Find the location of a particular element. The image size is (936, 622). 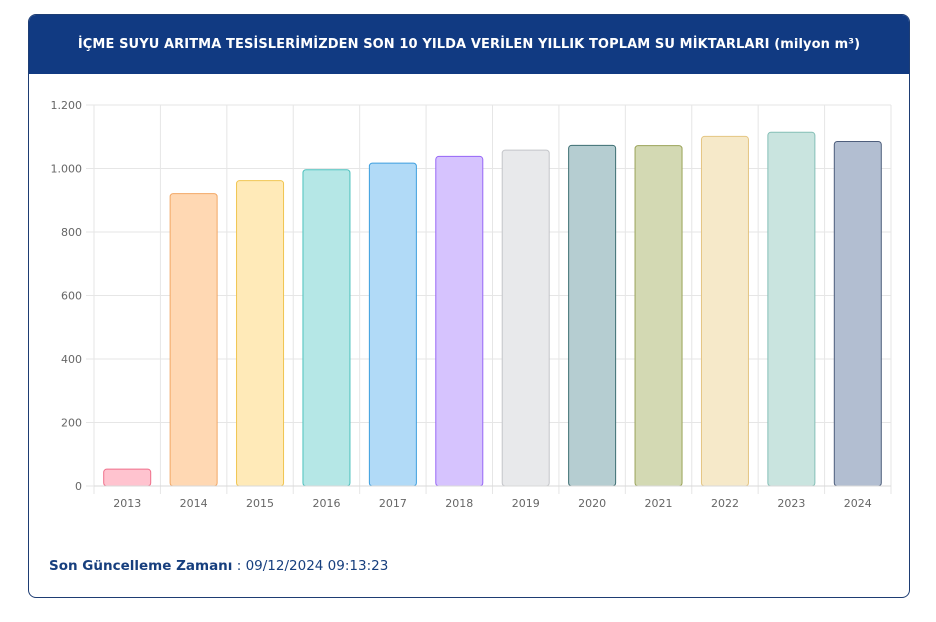

bar-2020 is located at coordinates (592, 315).